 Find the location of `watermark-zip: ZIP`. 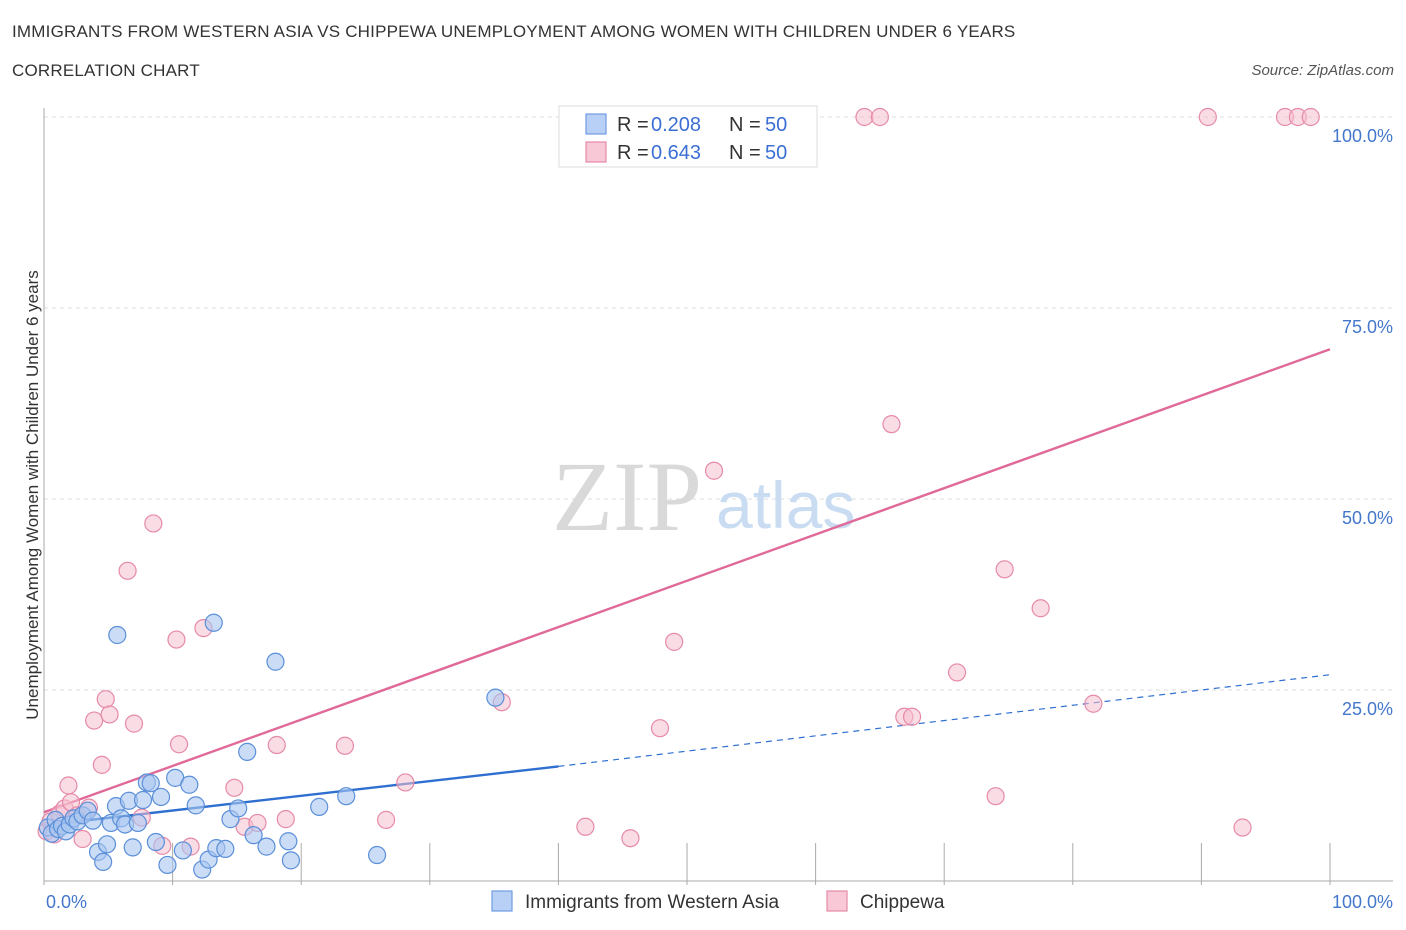

watermark-zip: ZIP is located at coordinates (627, 496).